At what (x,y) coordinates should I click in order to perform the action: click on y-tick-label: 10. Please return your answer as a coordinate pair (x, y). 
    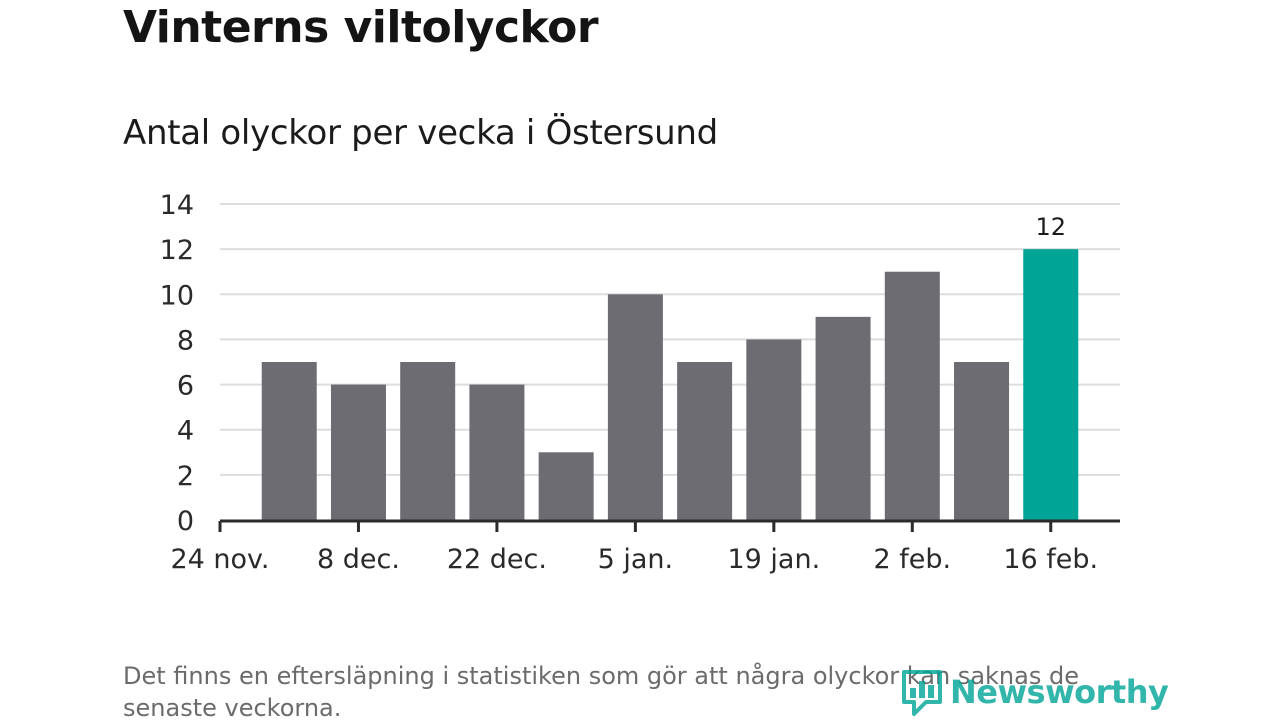
    Looking at the image, I should click on (177, 295).